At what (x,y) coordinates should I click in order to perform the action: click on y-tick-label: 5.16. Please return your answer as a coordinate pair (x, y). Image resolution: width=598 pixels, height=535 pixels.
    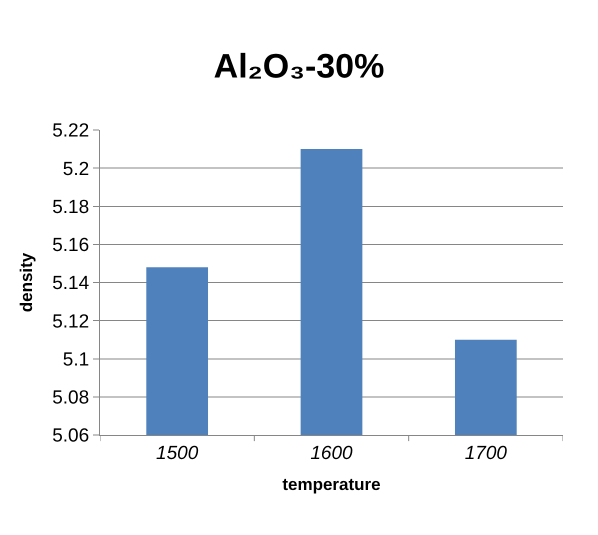
    Looking at the image, I should click on (71, 245).